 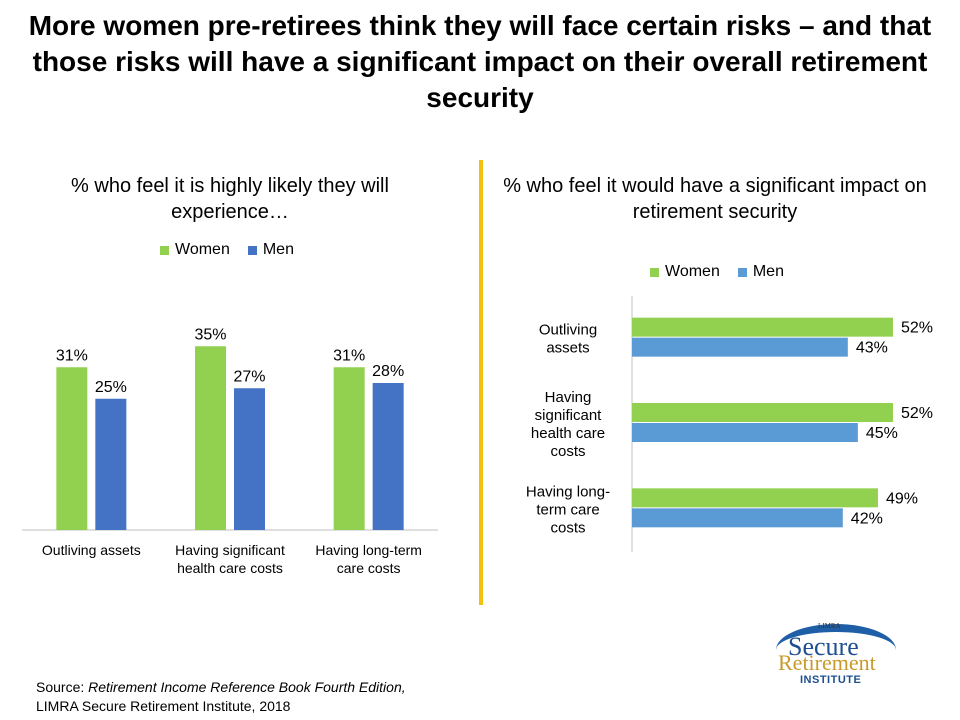 What do you see at coordinates (111, 387) in the screenshot?
I see `data-label-men: 25%` at bounding box center [111, 387].